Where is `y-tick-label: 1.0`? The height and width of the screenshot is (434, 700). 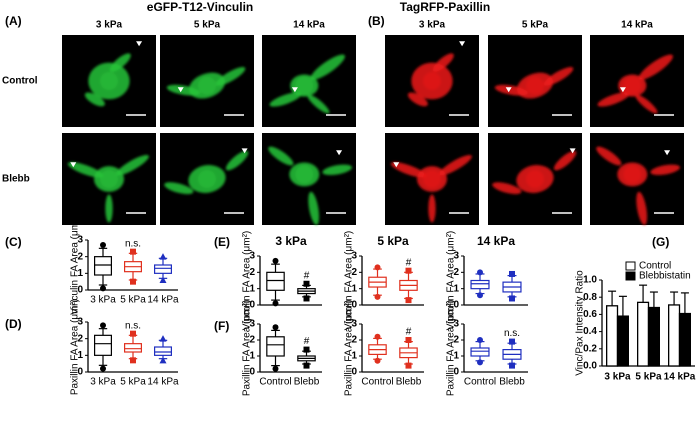 y-tick-label: 1.0 is located at coordinates (590, 280).